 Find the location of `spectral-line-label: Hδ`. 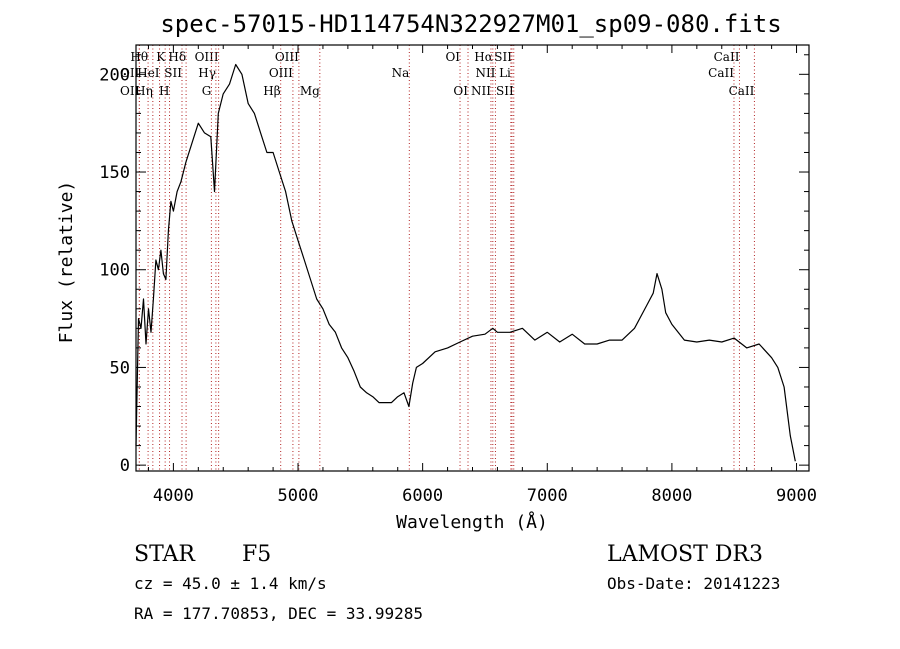

spectral-line-label: Hδ is located at coordinates (177, 57).